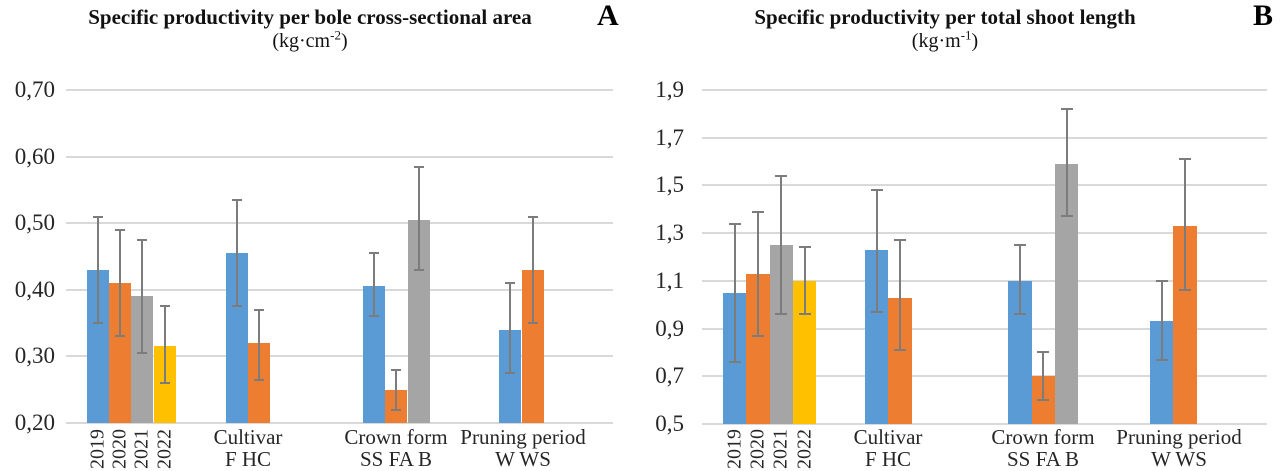  What do you see at coordinates (669, 89) in the screenshot?
I see `y-axis-tick-label: 1,9` at bounding box center [669, 89].